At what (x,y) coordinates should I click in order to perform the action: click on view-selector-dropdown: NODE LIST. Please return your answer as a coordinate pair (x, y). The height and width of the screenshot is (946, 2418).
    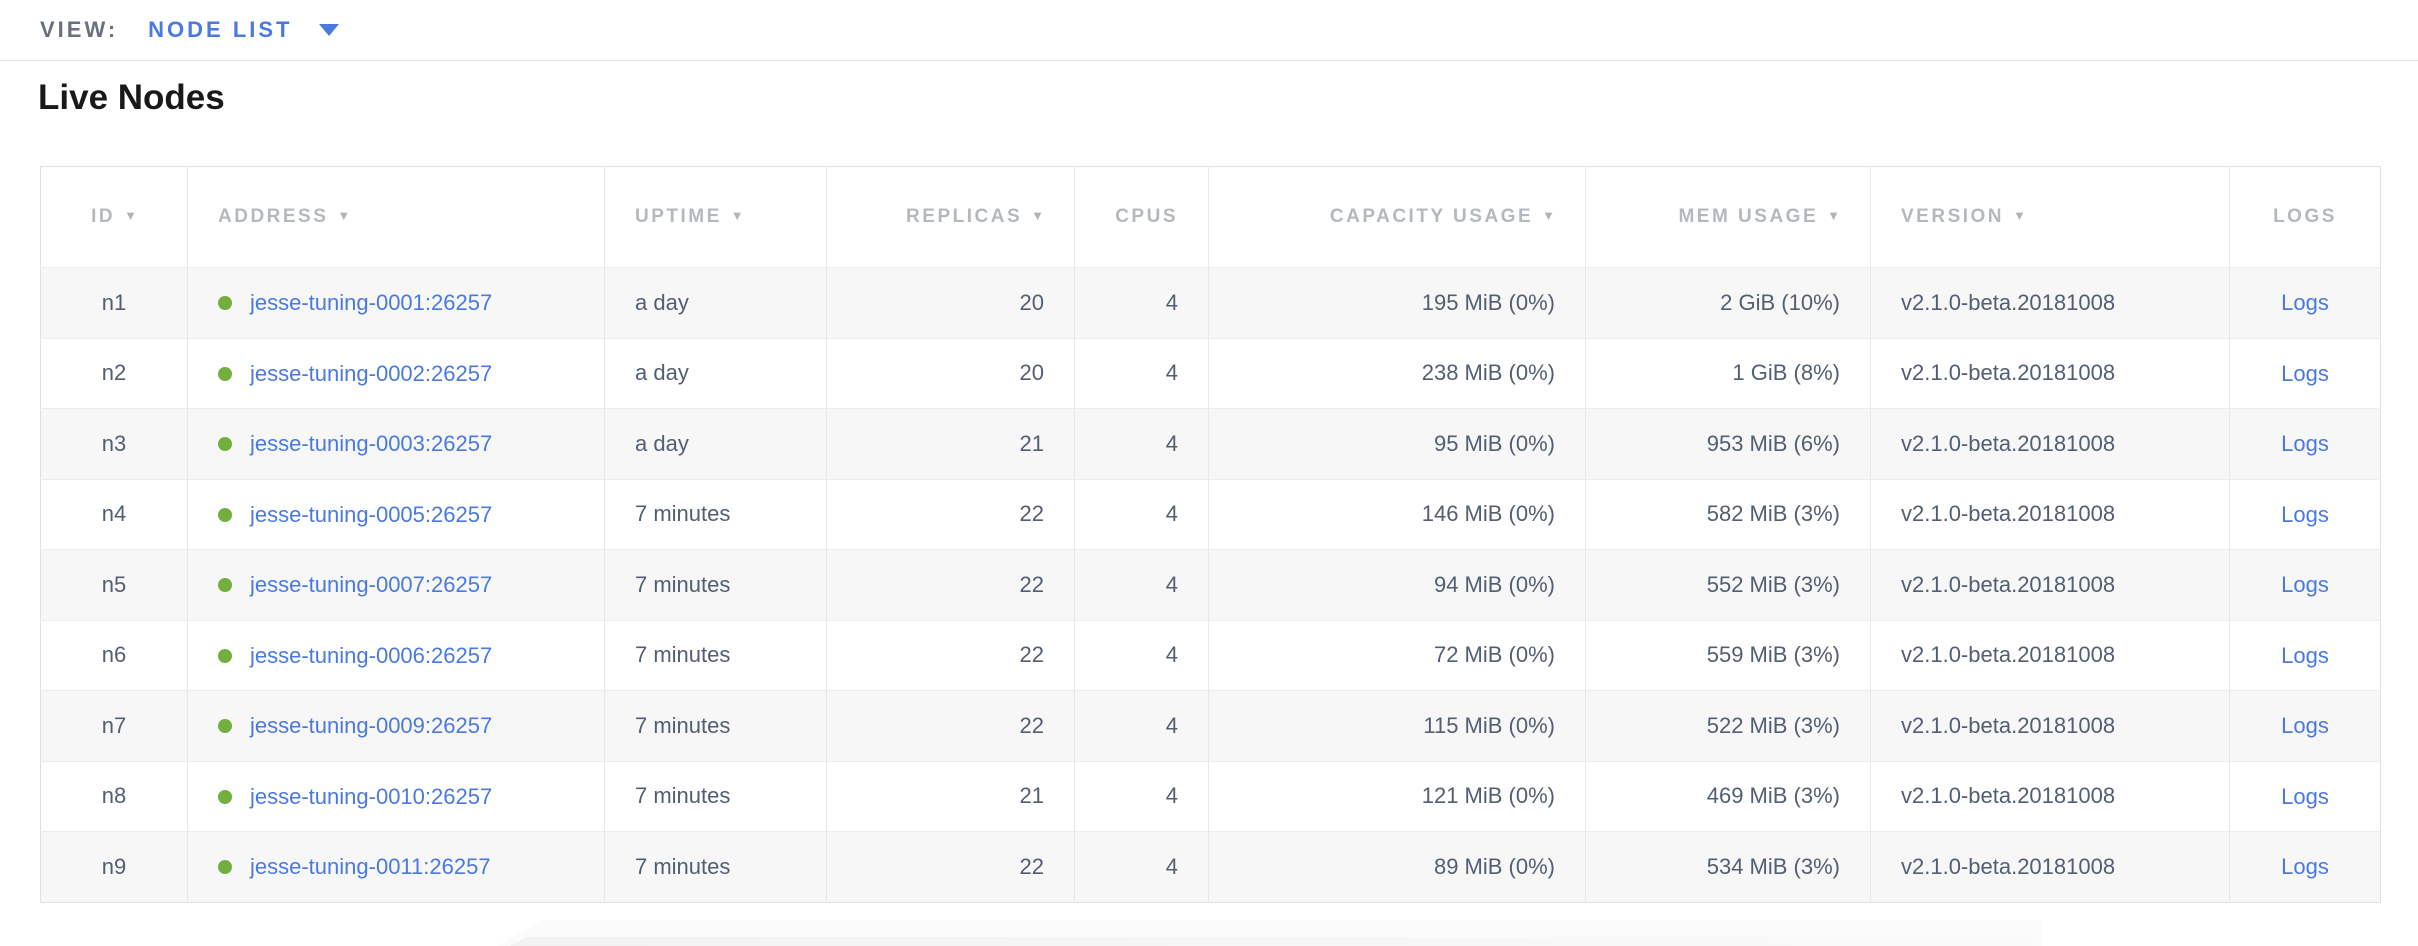
    Looking at the image, I should click on (243, 30).